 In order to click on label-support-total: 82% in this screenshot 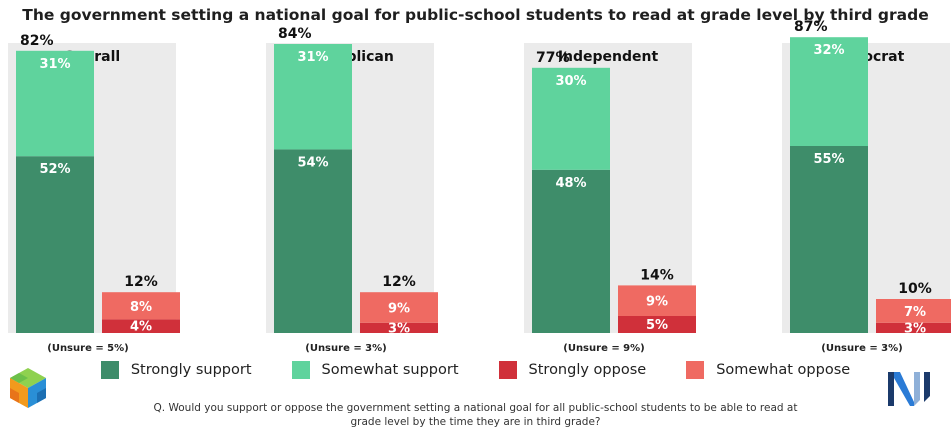, I will do `click(37, 41)`.